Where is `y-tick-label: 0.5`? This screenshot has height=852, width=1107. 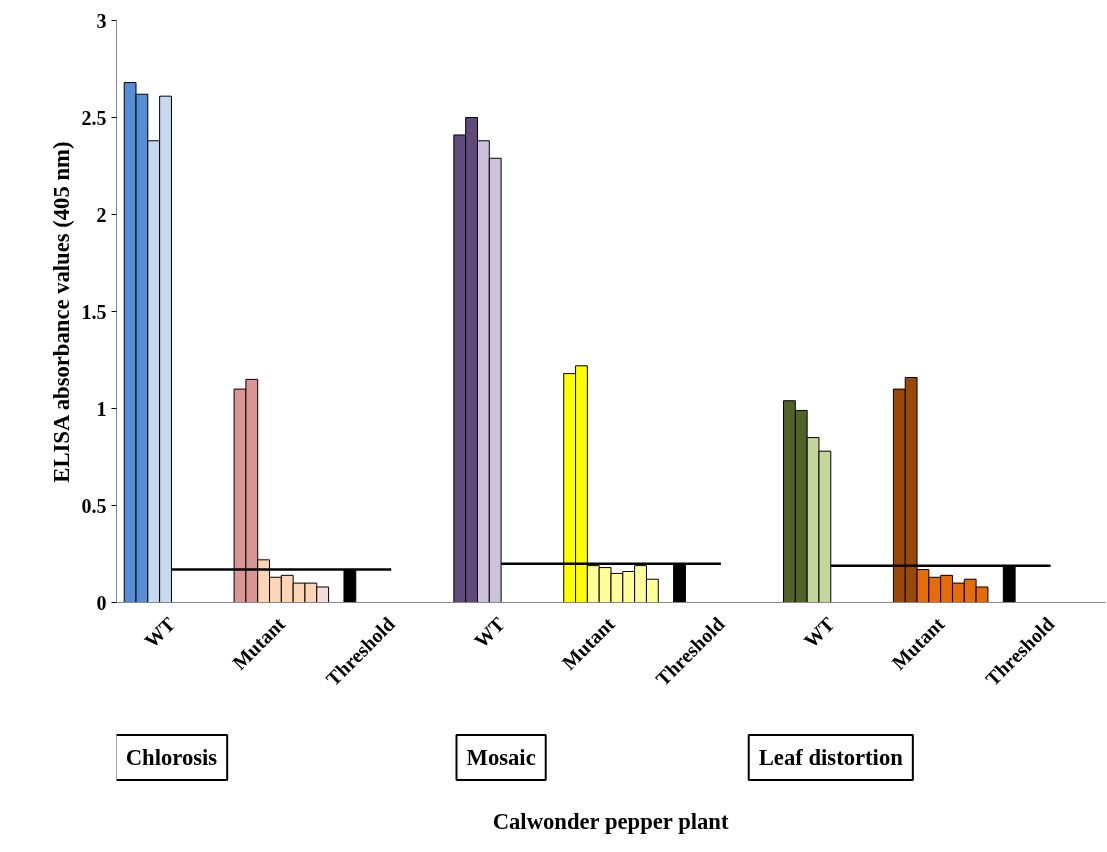 y-tick-label: 0.5 is located at coordinates (94, 505).